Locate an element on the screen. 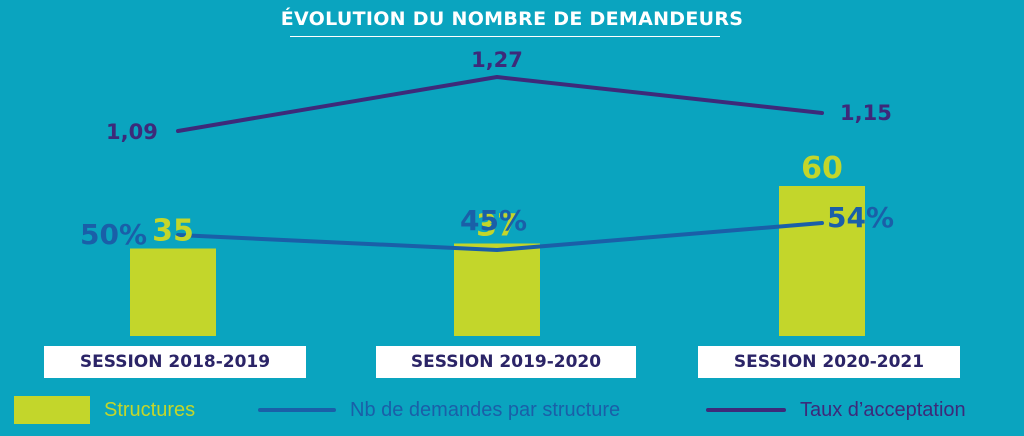 The width and height of the screenshot is (1024, 436). legend-item-structures: Structures is located at coordinates (104, 410).